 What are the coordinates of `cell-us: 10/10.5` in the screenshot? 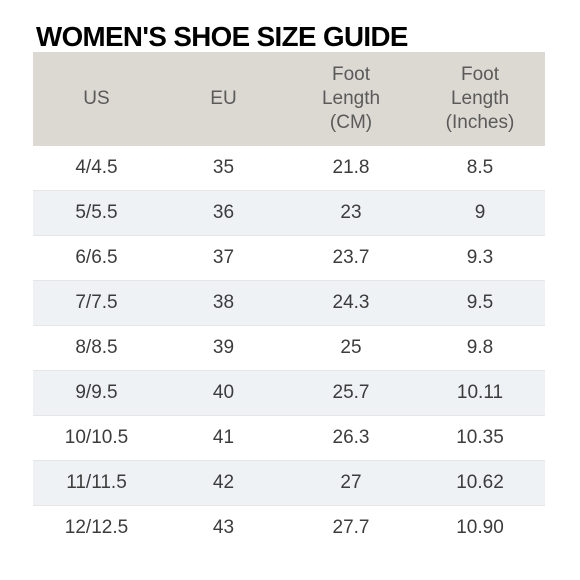 It's located at (96, 438).